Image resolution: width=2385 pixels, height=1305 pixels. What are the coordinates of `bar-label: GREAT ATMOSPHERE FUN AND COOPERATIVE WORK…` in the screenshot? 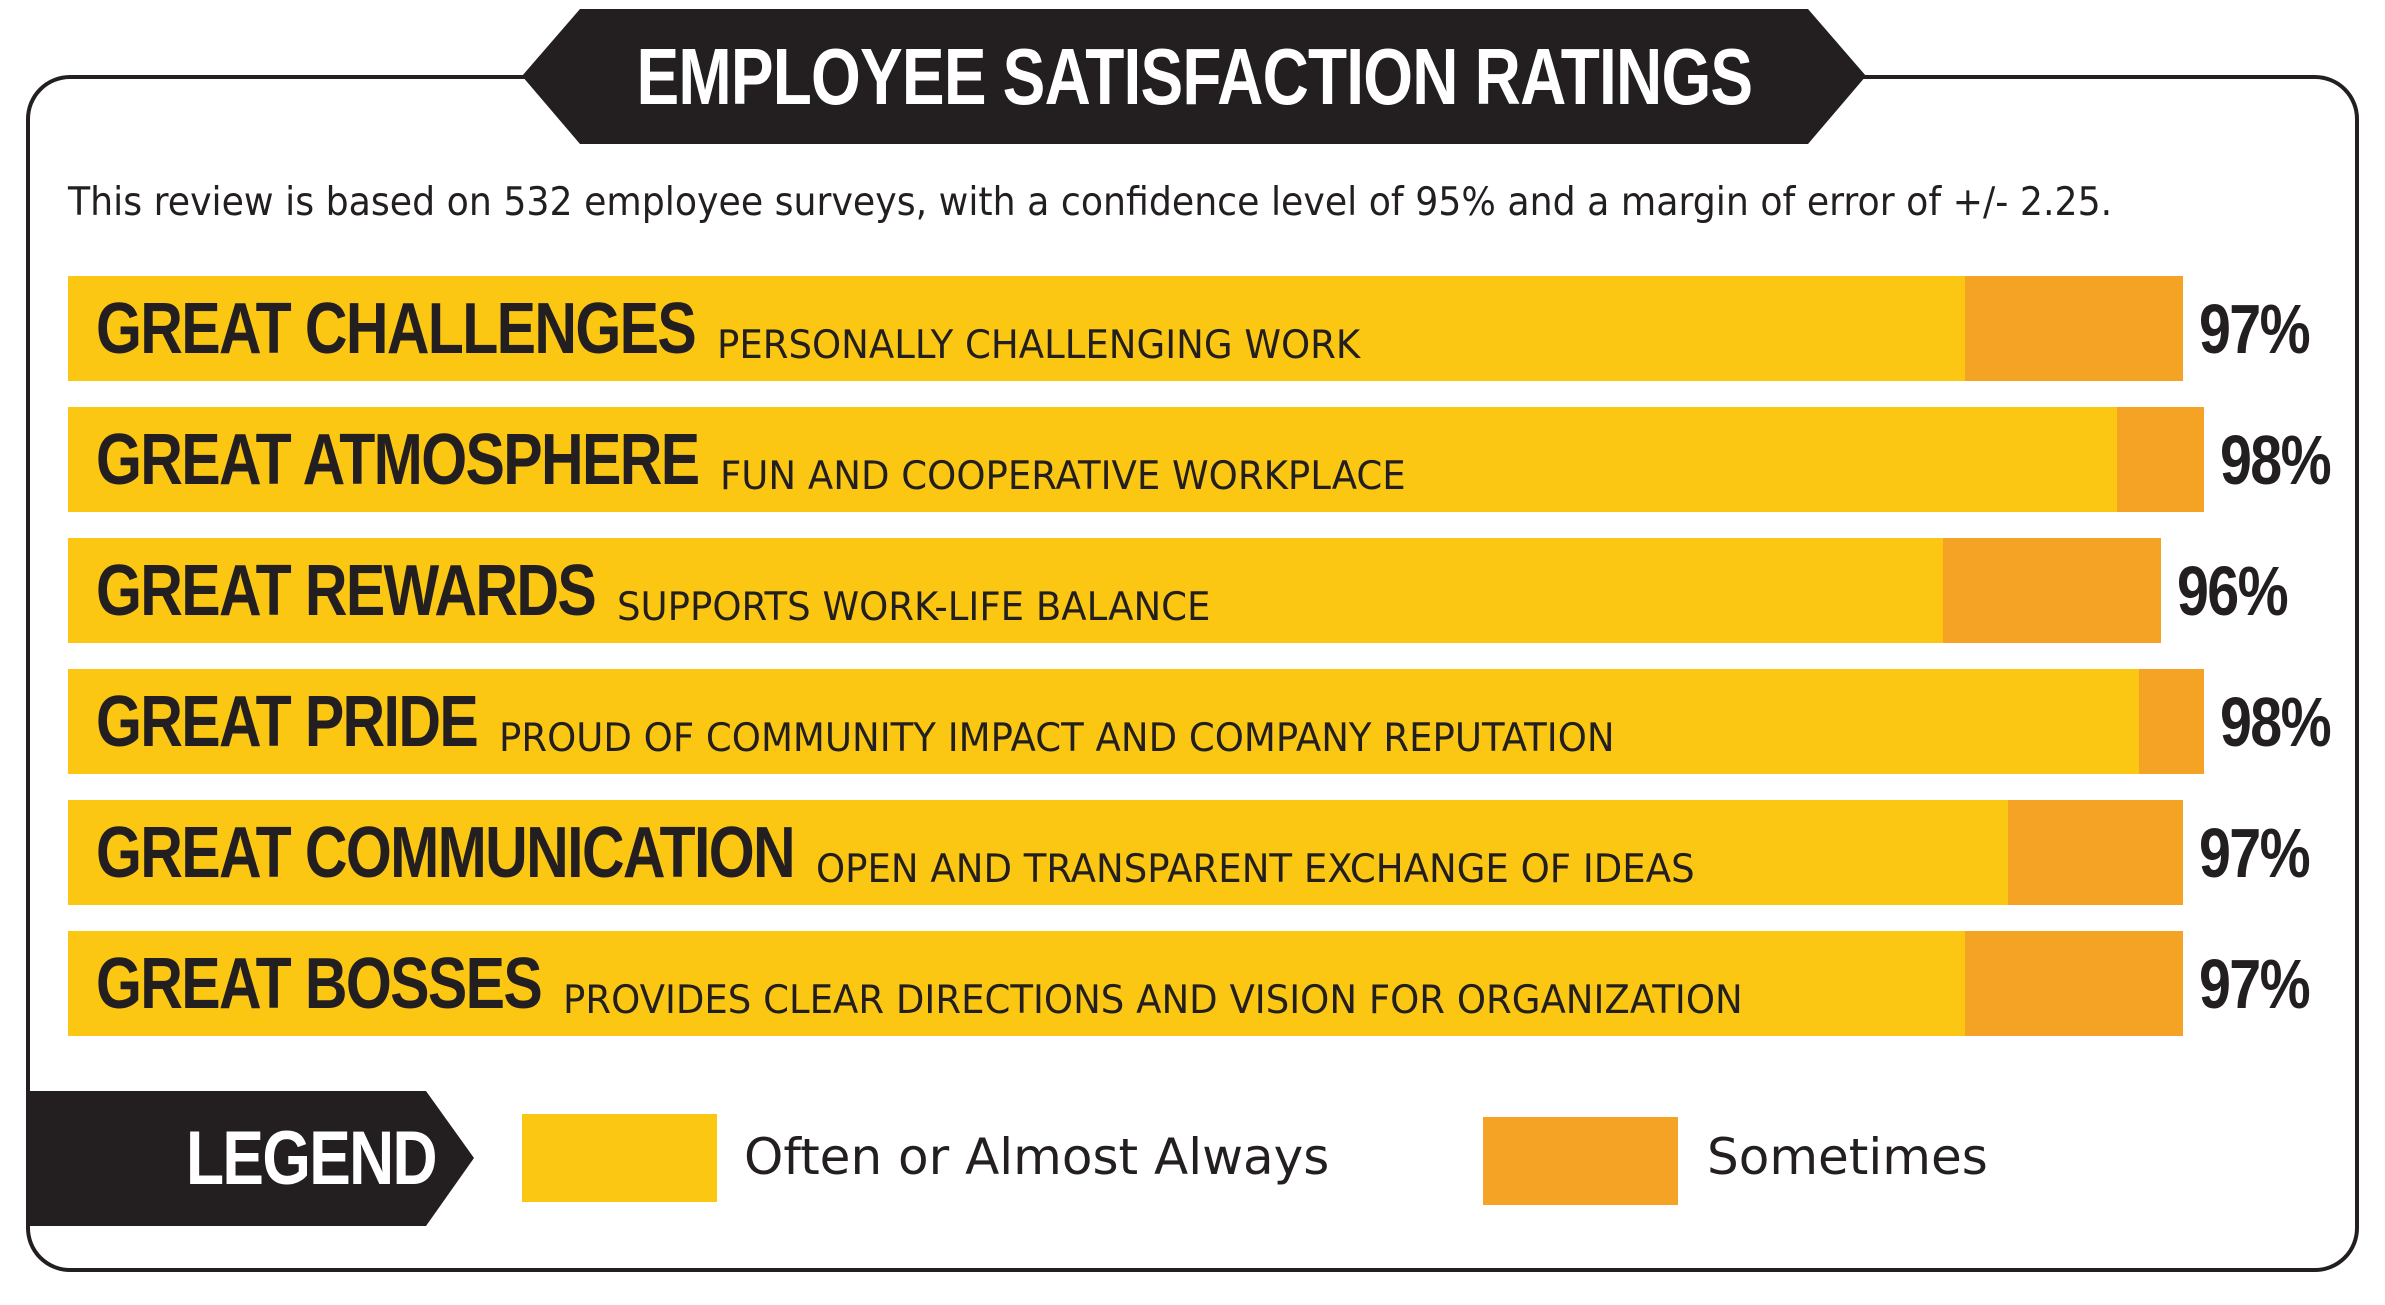 It's located at (769, 459).